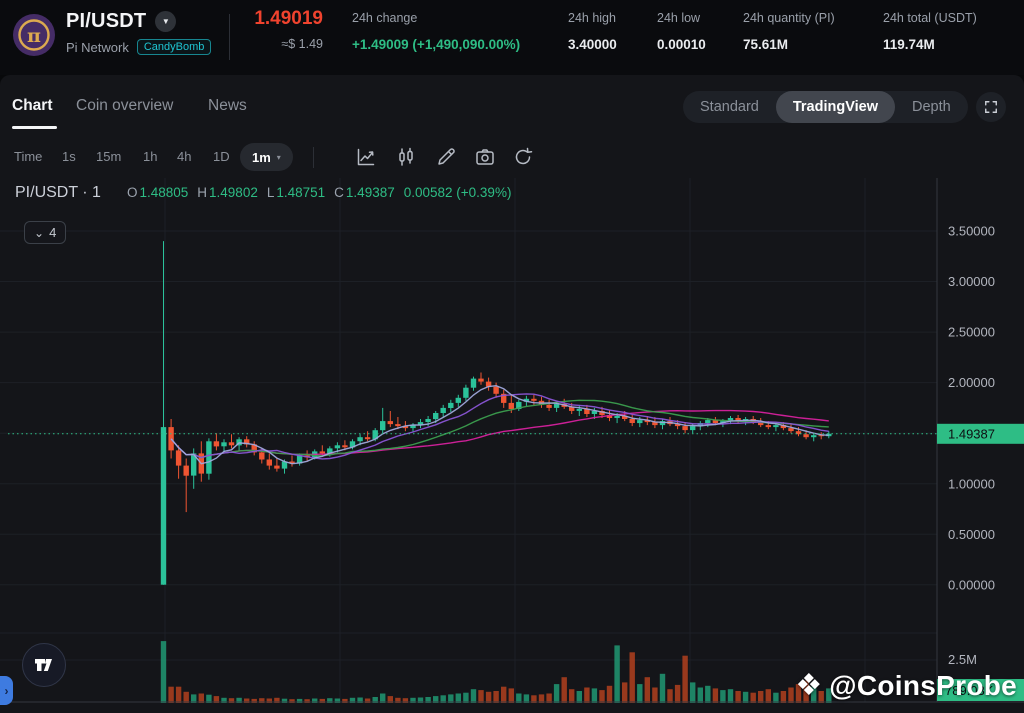 The width and height of the screenshot is (1024, 713). Describe the element at coordinates (261, 157) in the screenshot. I see `selected-interval: 1m` at that location.